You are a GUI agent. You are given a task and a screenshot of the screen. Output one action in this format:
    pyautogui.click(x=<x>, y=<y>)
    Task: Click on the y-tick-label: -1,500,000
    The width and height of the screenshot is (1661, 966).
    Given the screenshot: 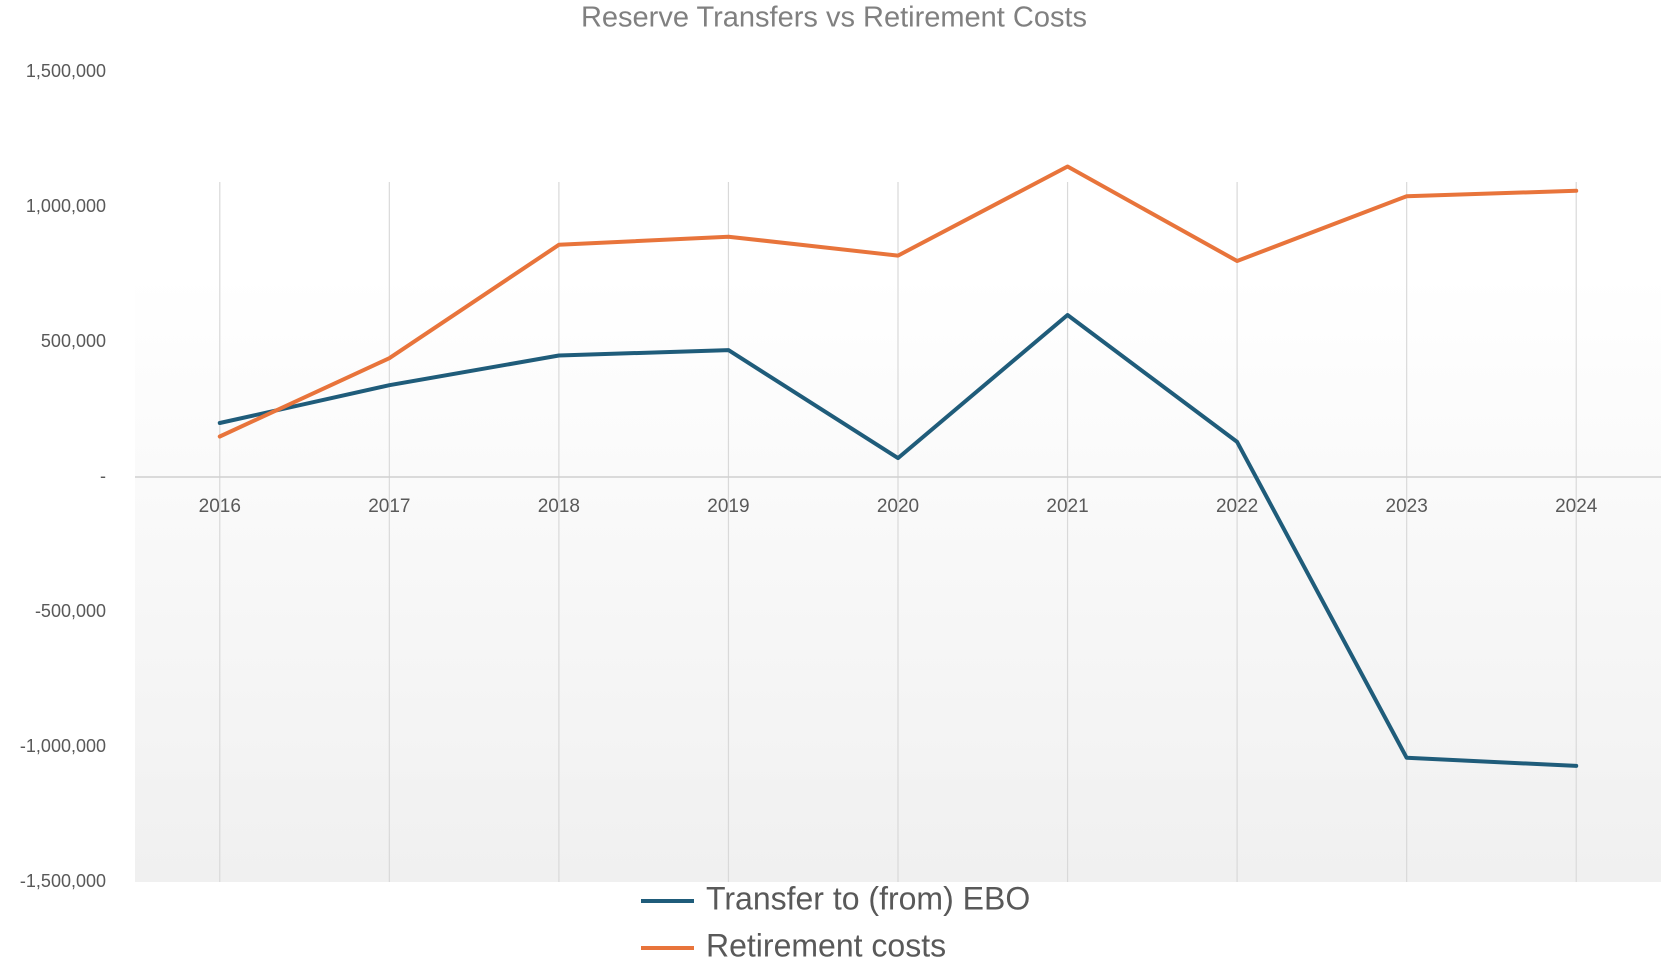 What is the action you would take?
    pyautogui.click(x=63, y=881)
    